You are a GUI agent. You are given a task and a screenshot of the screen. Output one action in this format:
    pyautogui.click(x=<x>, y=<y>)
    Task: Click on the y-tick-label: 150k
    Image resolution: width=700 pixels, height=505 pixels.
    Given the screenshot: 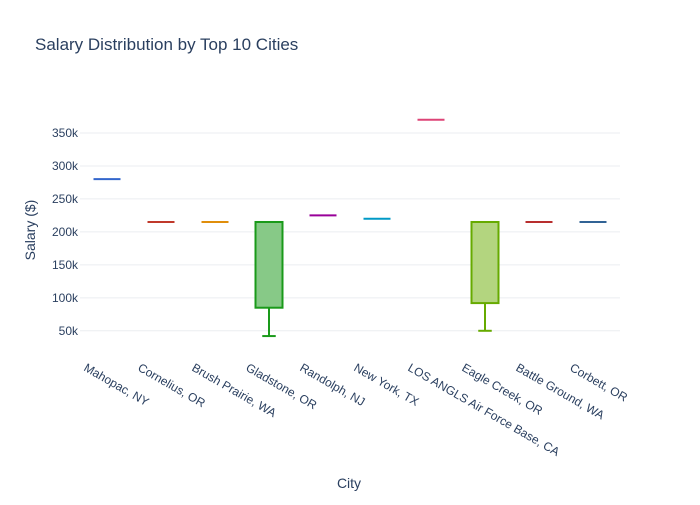 What is the action you would take?
    pyautogui.click(x=65, y=265)
    